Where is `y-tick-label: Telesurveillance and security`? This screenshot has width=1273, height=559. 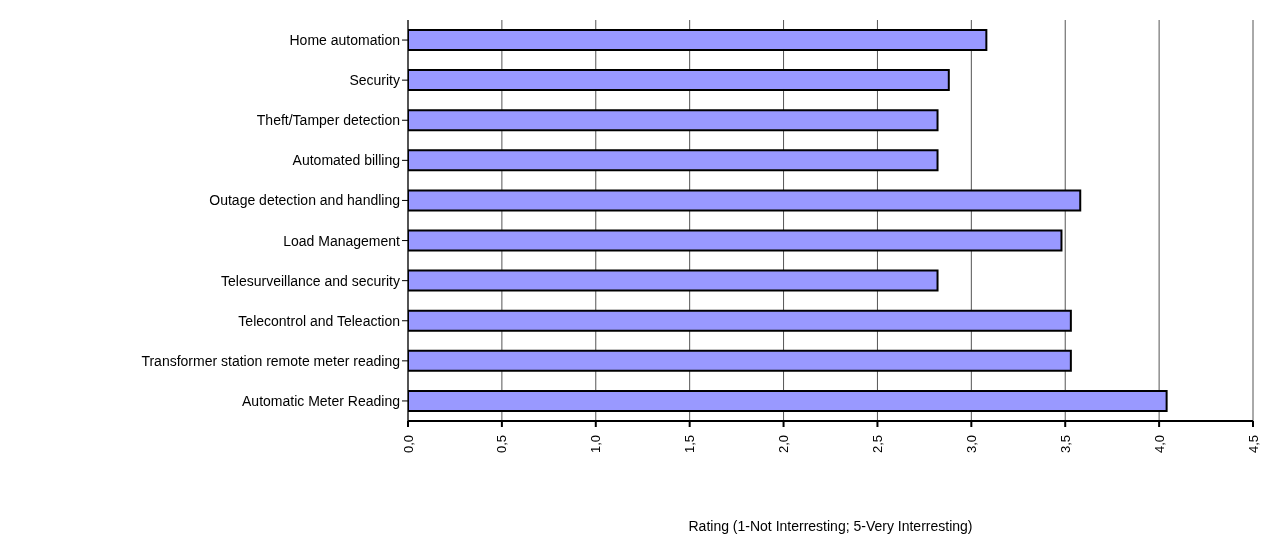 y-tick-label: Telesurveillance and security is located at coordinates (310, 280).